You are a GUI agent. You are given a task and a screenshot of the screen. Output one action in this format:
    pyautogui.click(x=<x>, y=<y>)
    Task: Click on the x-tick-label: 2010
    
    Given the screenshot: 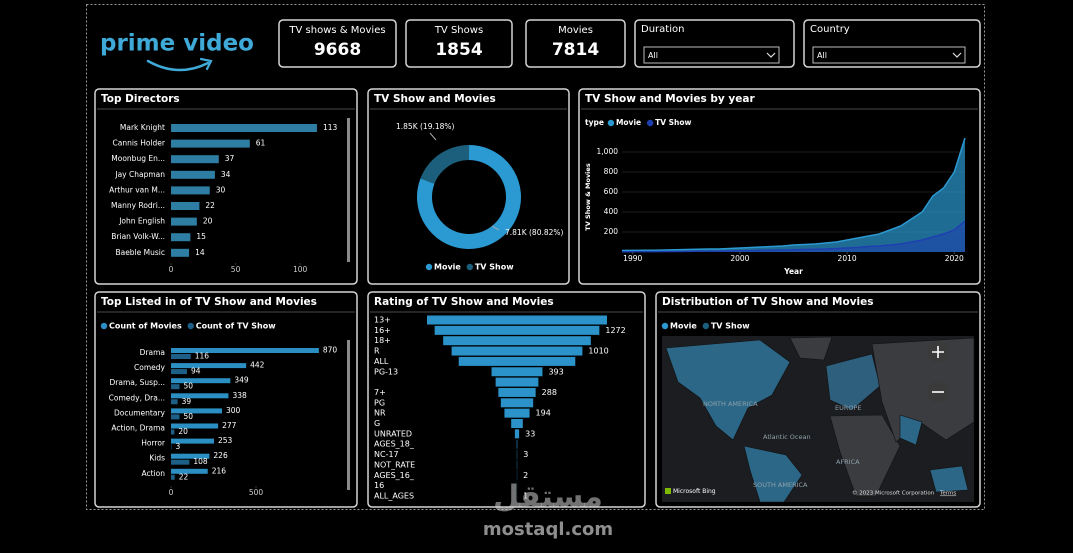 What is the action you would take?
    pyautogui.click(x=847, y=258)
    